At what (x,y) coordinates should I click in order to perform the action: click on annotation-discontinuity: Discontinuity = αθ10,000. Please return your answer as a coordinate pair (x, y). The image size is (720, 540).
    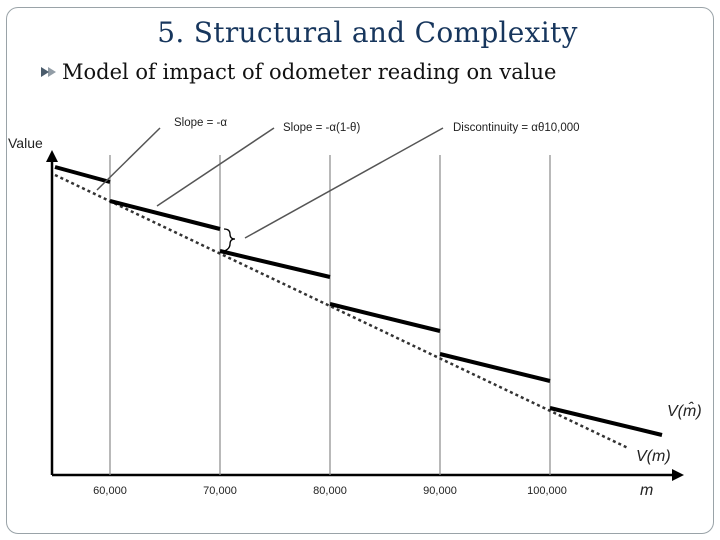
    Looking at the image, I should click on (516, 128).